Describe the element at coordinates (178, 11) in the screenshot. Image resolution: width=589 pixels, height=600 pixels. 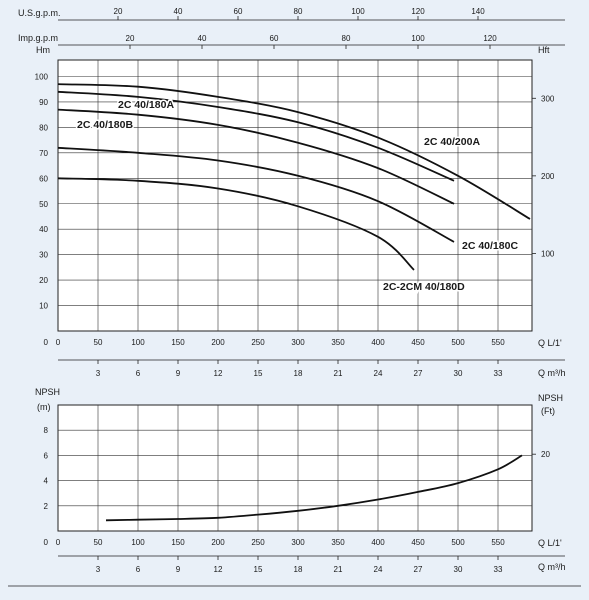
I see `top-axis-1-tick-label: 40` at that location.